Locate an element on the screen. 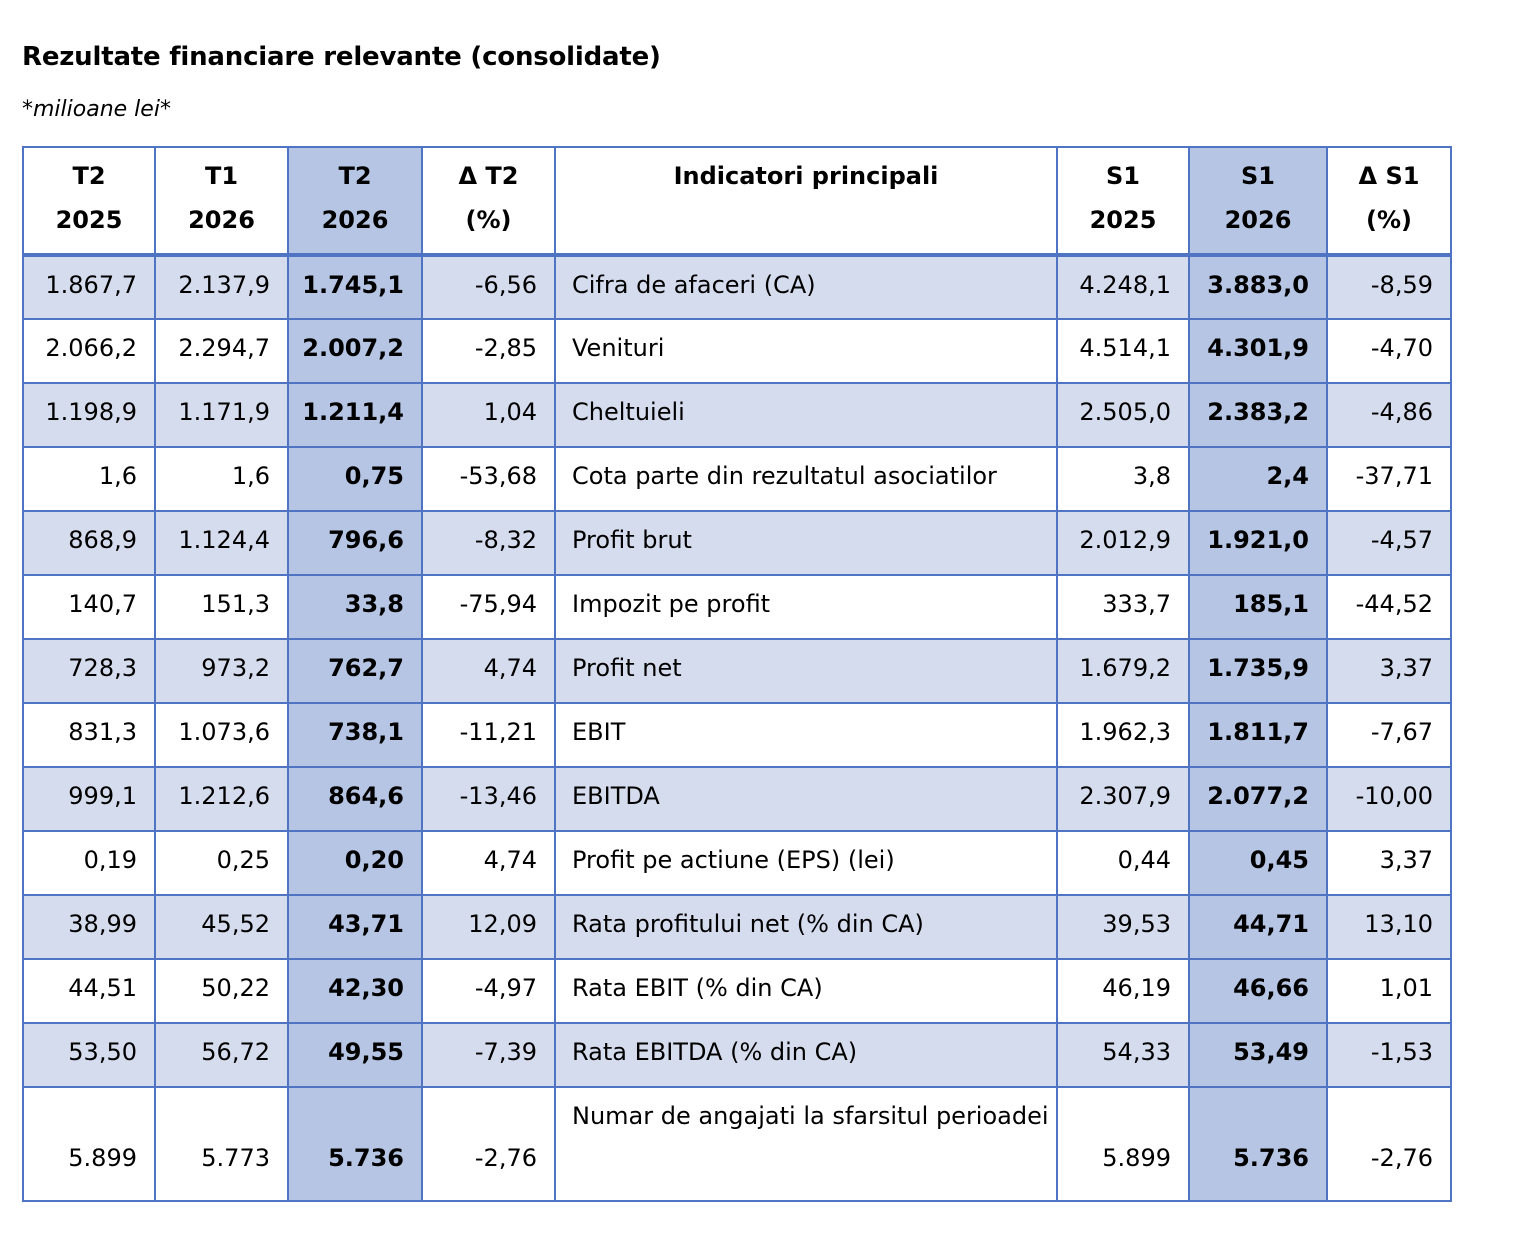 This screenshot has width=1536, height=1240. cell-delta-s1: -8,59 is located at coordinates (1389, 287).